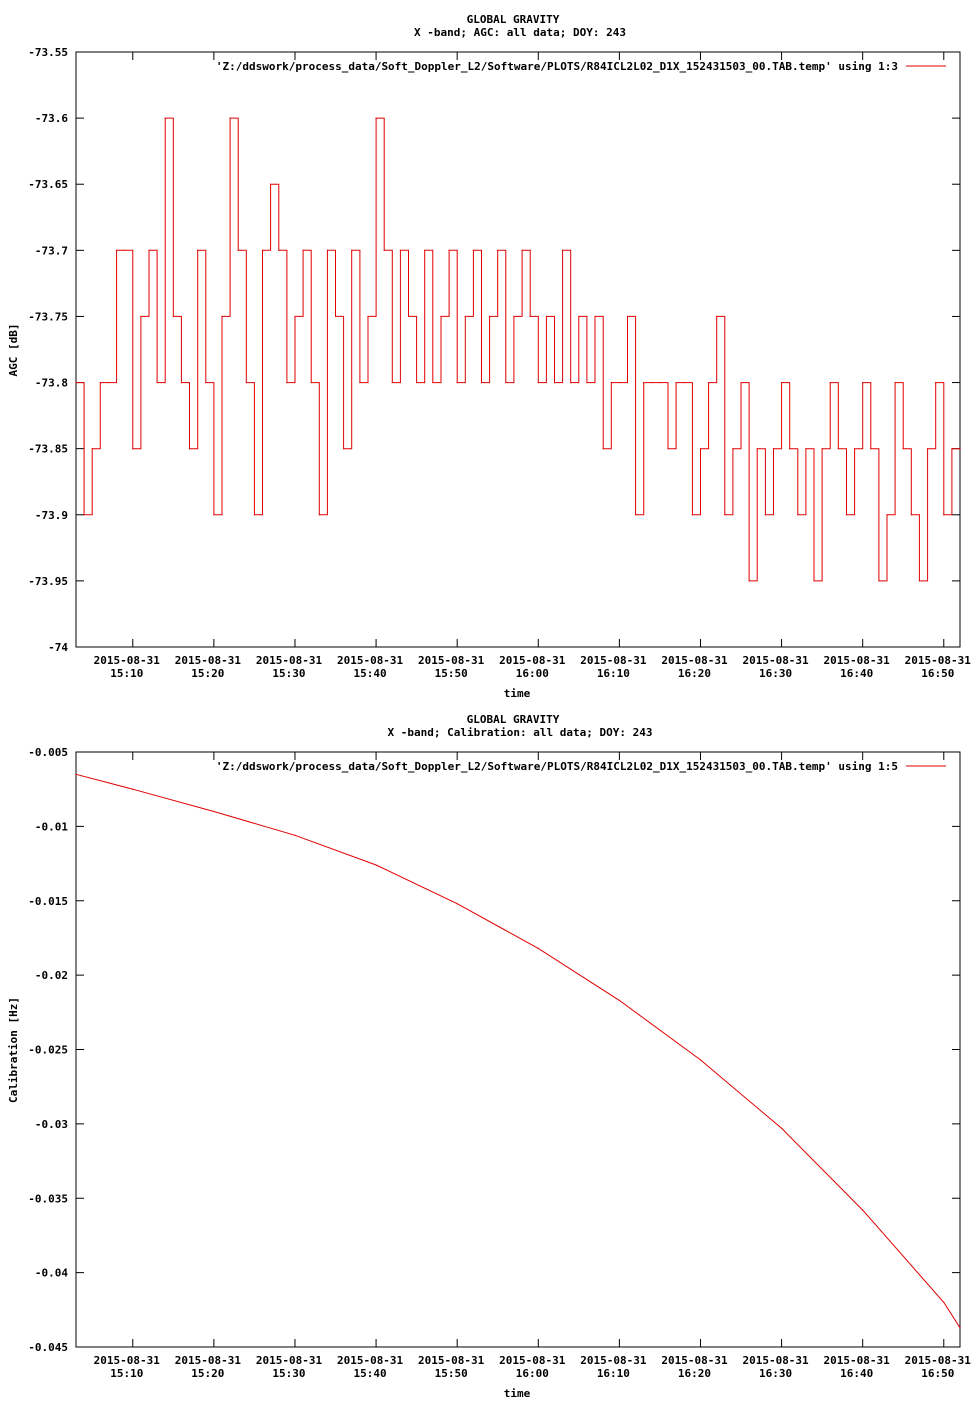 This screenshot has height=1404, width=980. Describe the element at coordinates (48, 581) in the screenshot. I see `y-tick-label: -73.95` at that location.